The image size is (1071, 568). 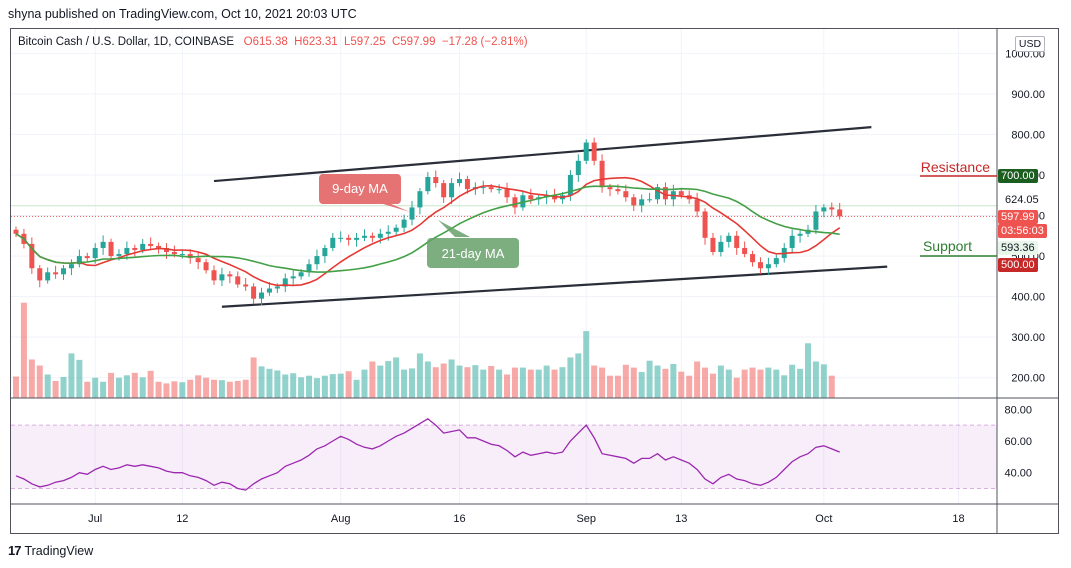 What do you see at coordinates (459, 519) in the screenshot?
I see `date-tick-label: 16` at bounding box center [459, 519].